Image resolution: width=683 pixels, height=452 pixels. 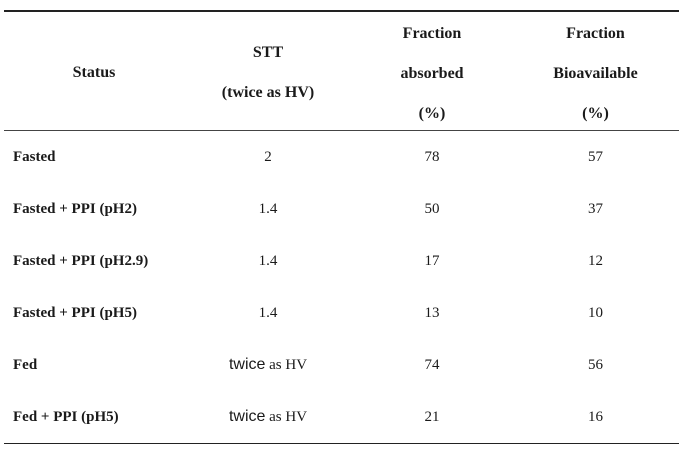 I want to click on header-fa-line-3: (%), so click(x=432, y=113).